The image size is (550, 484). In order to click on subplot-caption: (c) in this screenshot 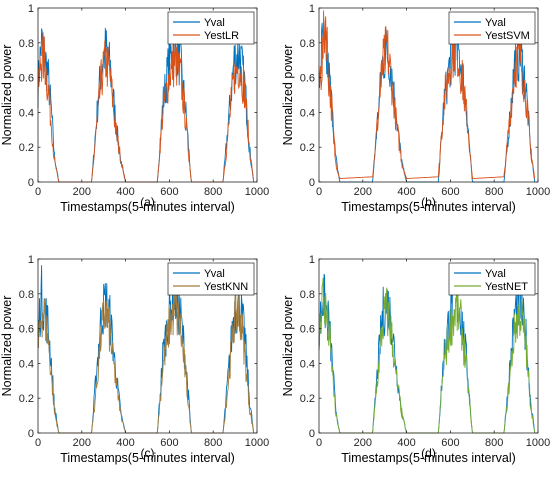, I will do `click(148, 453)`.